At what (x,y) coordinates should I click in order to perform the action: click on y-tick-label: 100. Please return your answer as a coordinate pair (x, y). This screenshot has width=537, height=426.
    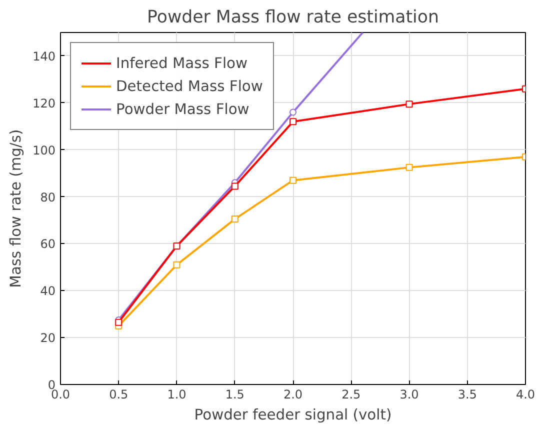
    Looking at the image, I should click on (44, 150).